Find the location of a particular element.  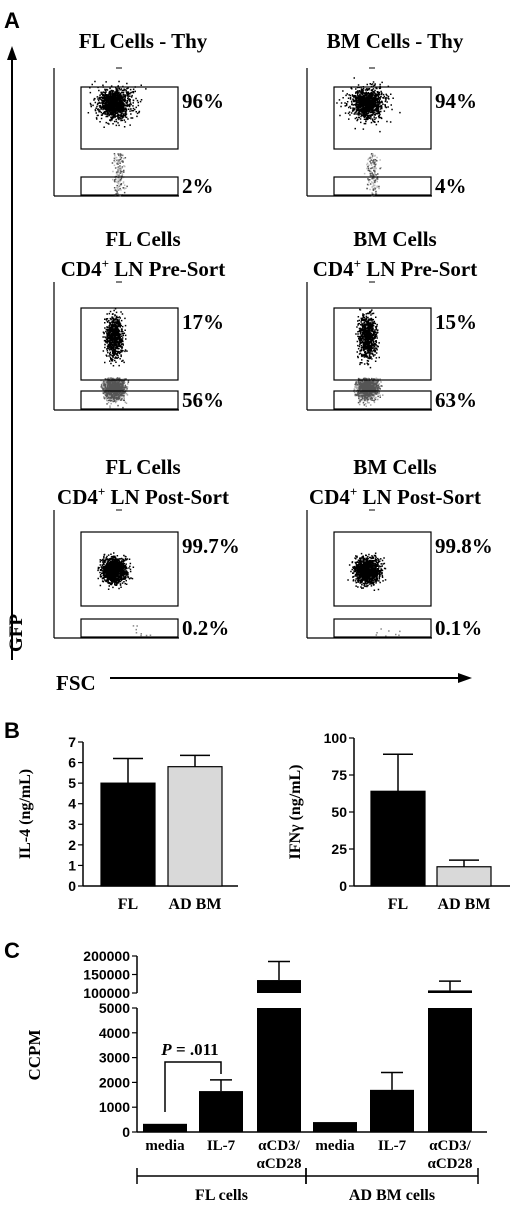

group-label: AD BM cells is located at coordinates (392, 1195).